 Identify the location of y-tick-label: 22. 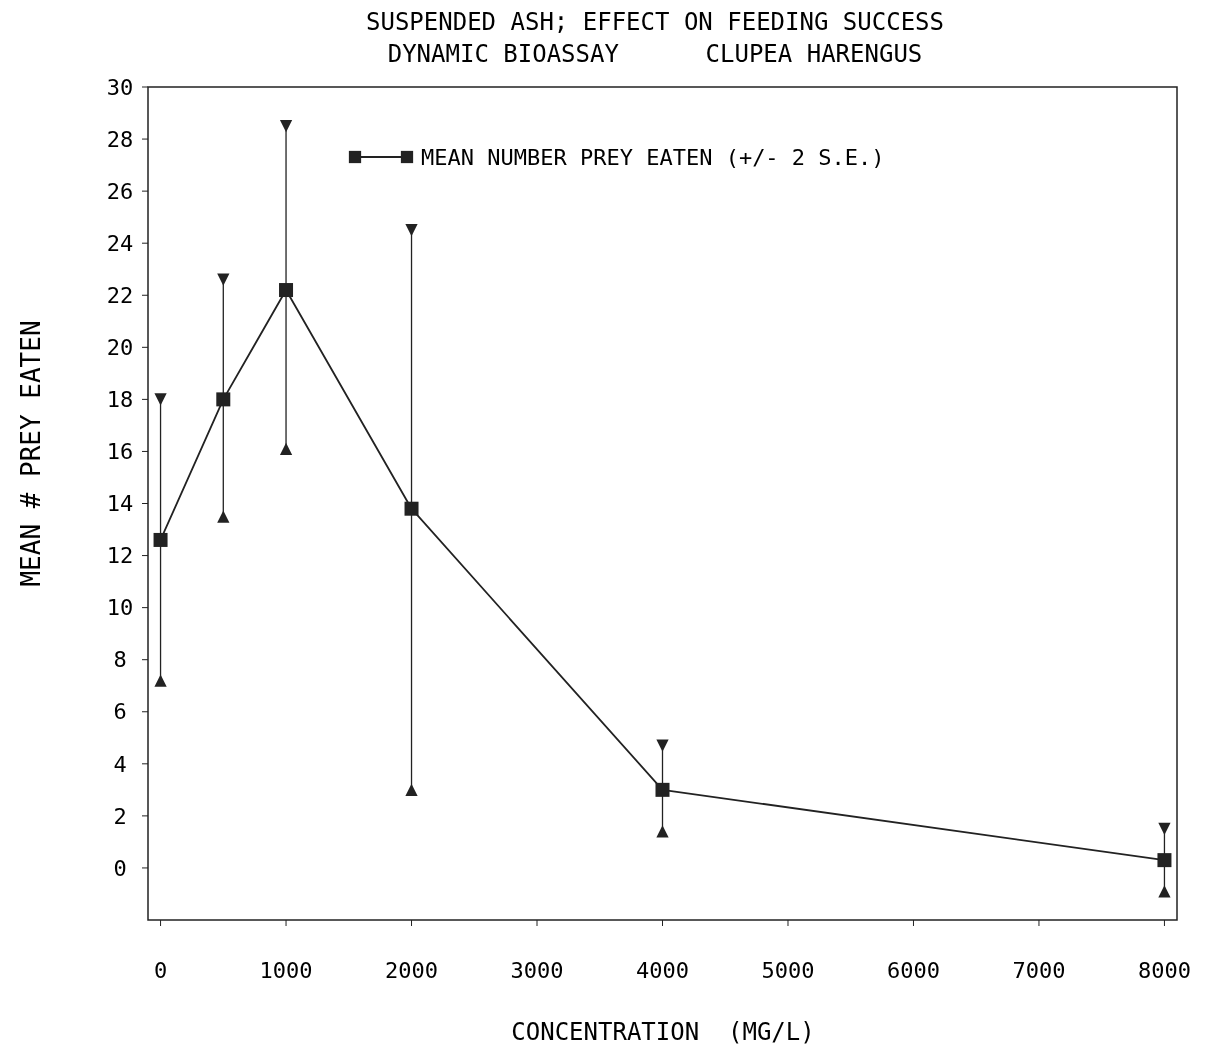
(120, 295).